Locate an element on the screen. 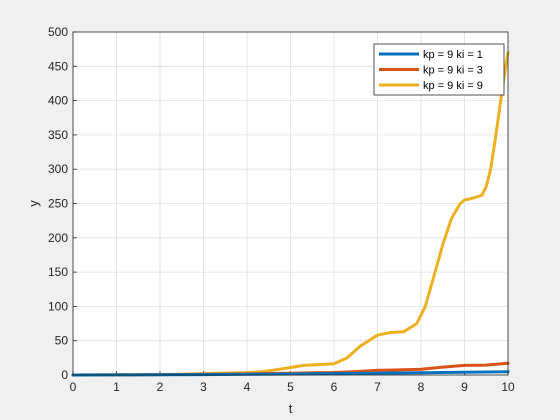 This screenshot has height=420, width=560. y-axis-label: y is located at coordinates (33, 203).